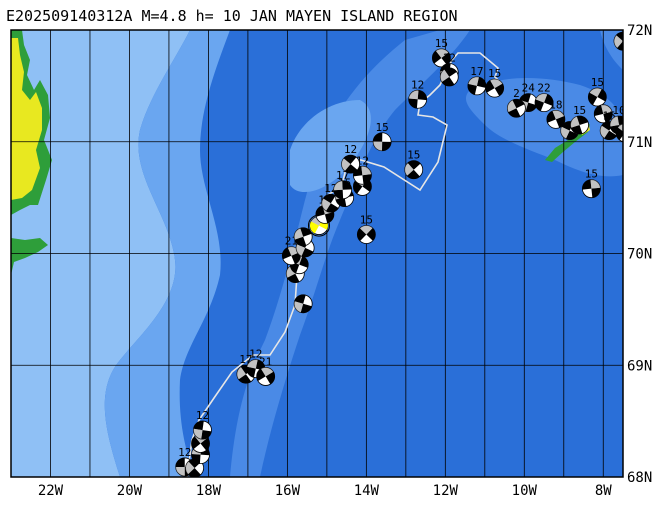 The height and width of the screenshot is (505, 667). I want to click on lat-tick-label: 68N, so click(639, 478).